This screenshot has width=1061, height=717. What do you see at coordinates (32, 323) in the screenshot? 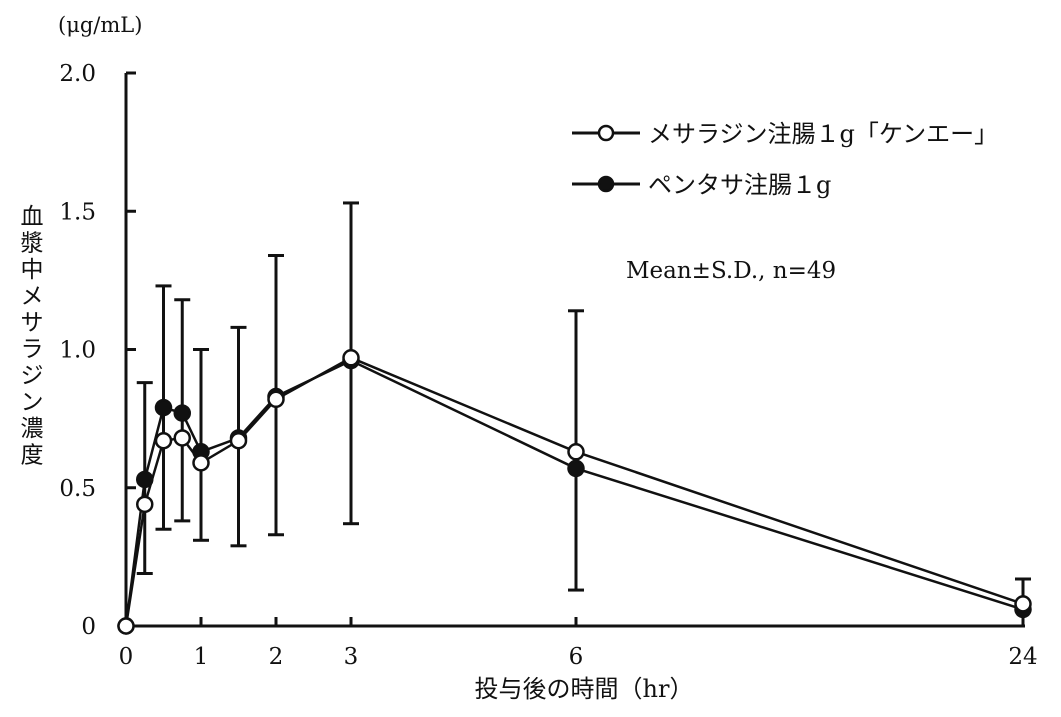
I see `y-axis-label-char: サ` at bounding box center [32, 323].